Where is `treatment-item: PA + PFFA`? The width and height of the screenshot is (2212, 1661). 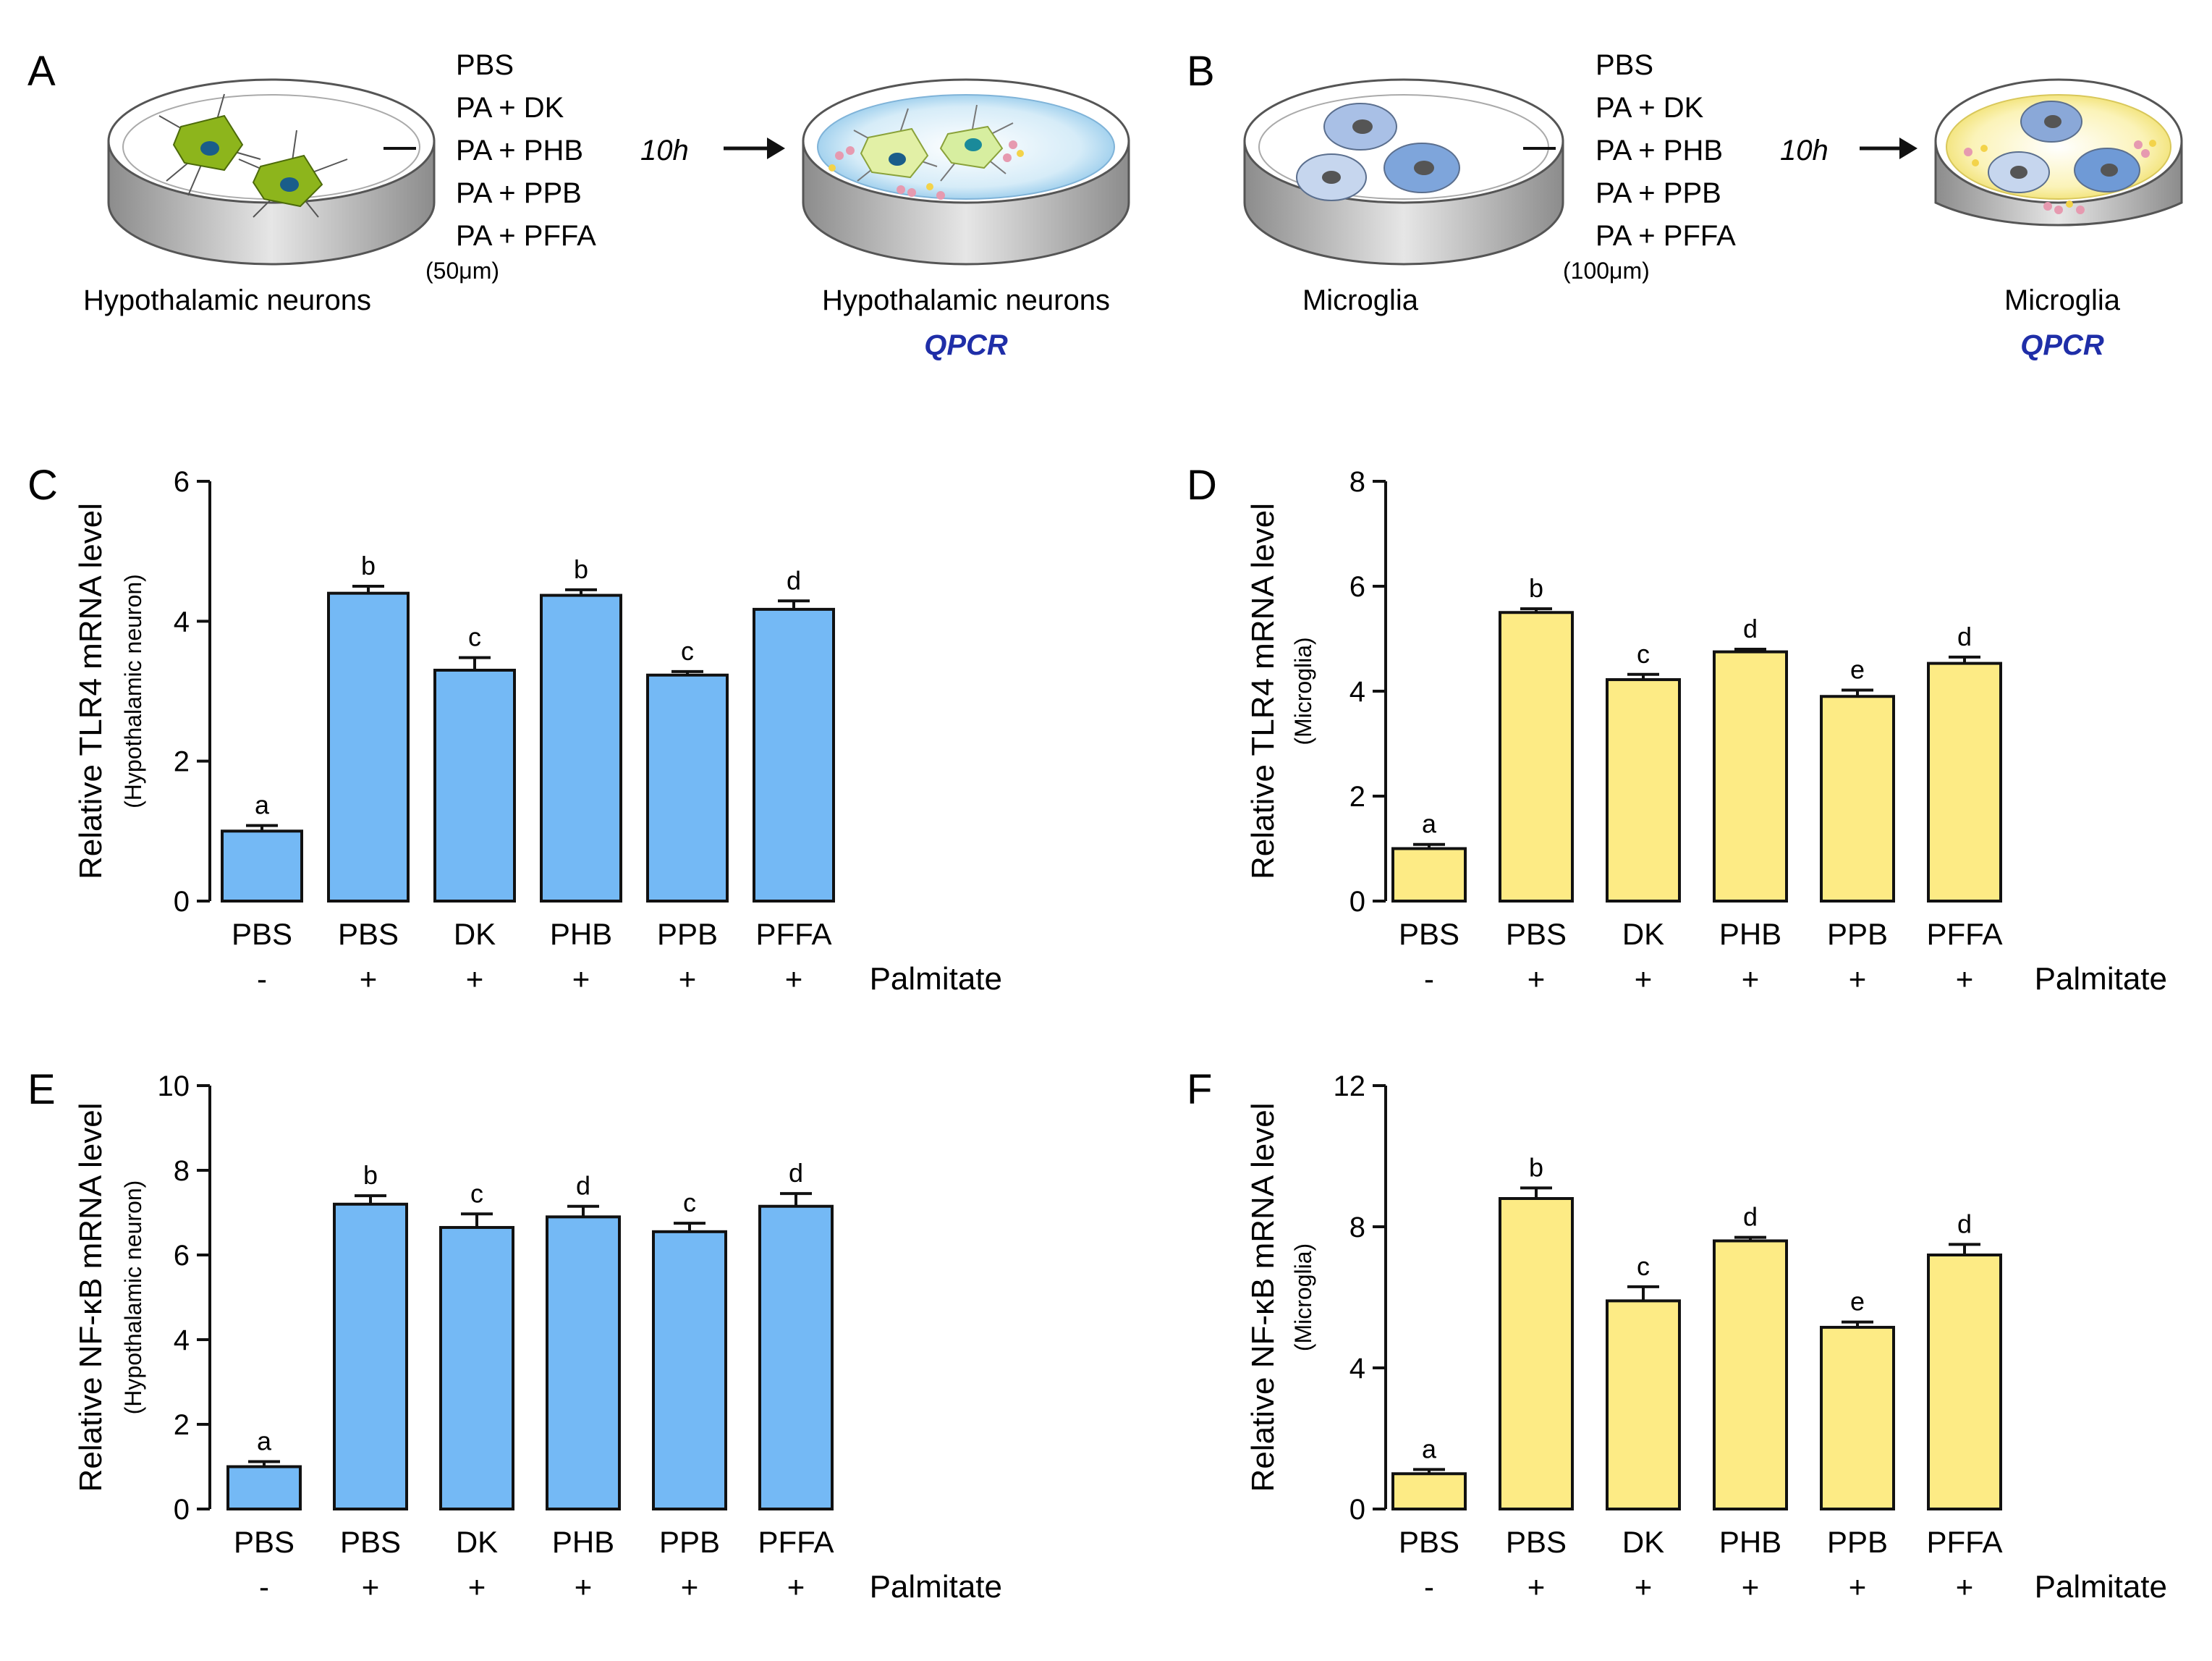
treatment-item: PA + PFFA is located at coordinates (1666, 236).